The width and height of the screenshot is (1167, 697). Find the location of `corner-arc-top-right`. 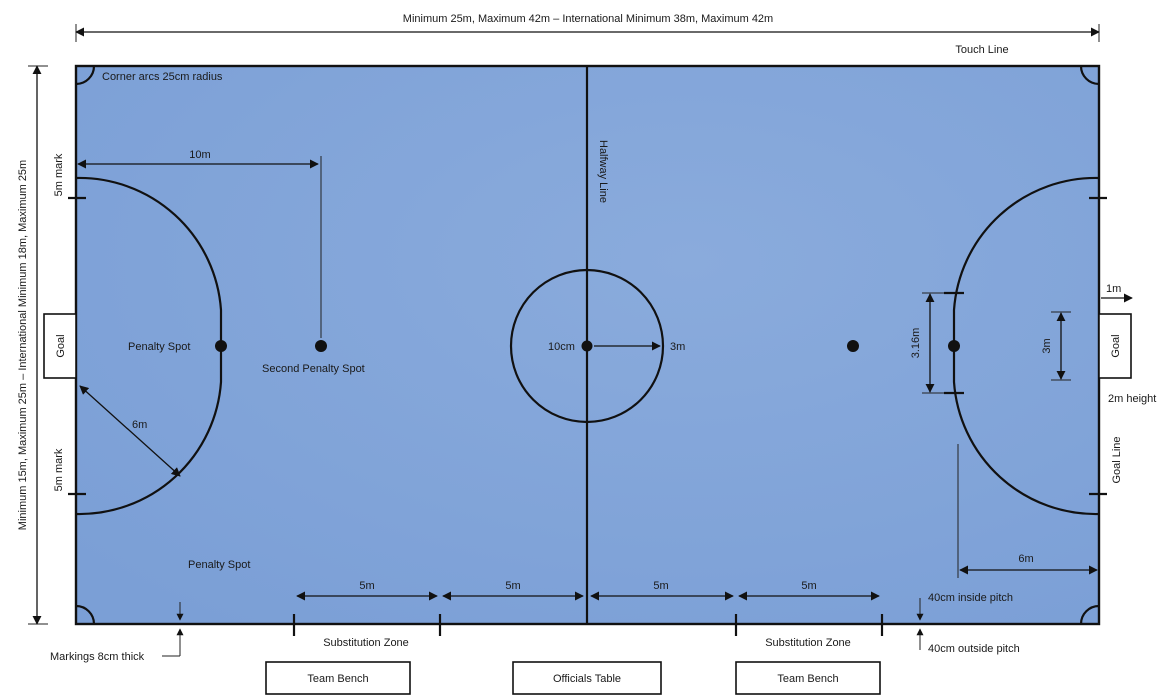

corner-arc-top-right is located at coordinates (1089, 75).